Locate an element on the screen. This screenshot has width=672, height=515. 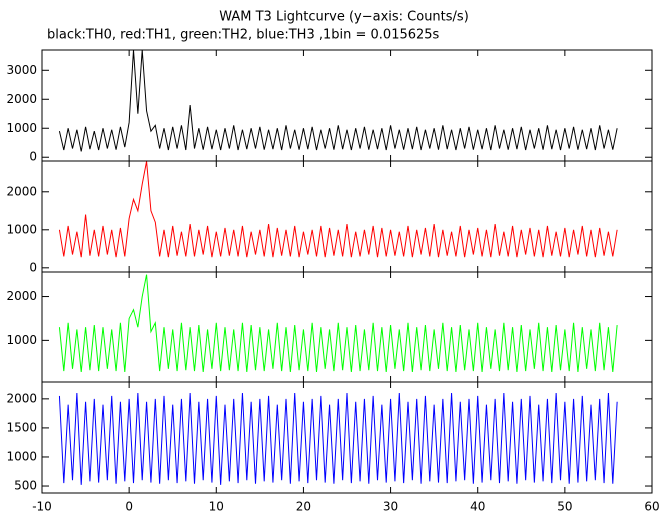
x-tick-label: 0 is located at coordinates (129, 507).